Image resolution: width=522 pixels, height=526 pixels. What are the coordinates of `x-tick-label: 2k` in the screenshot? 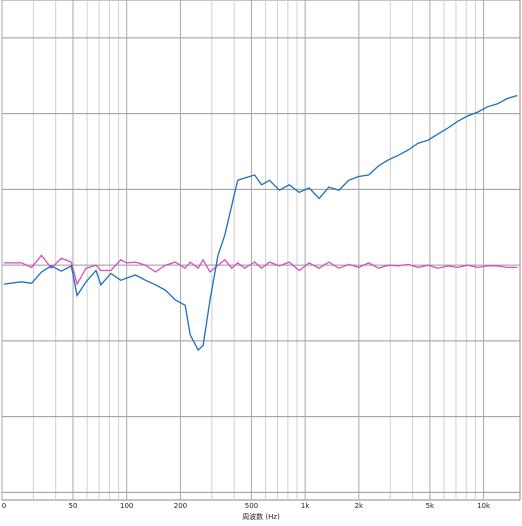 It's located at (359, 506).